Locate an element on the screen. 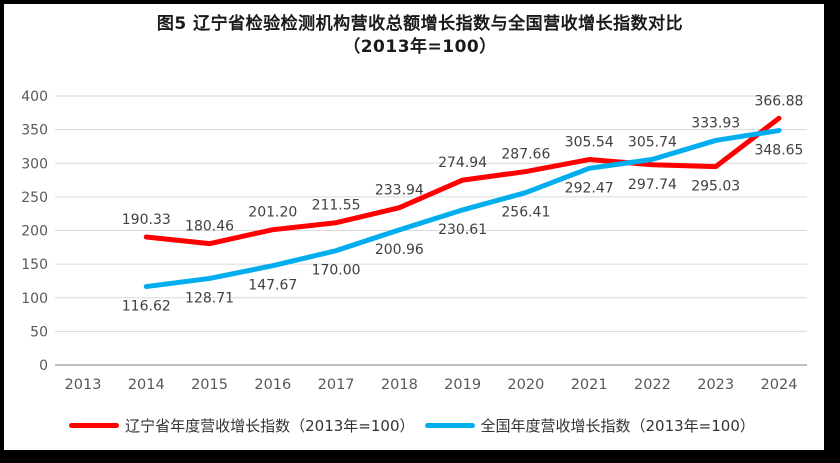 The height and width of the screenshot is (463, 840). x-tick-label: 2021 is located at coordinates (589, 385).